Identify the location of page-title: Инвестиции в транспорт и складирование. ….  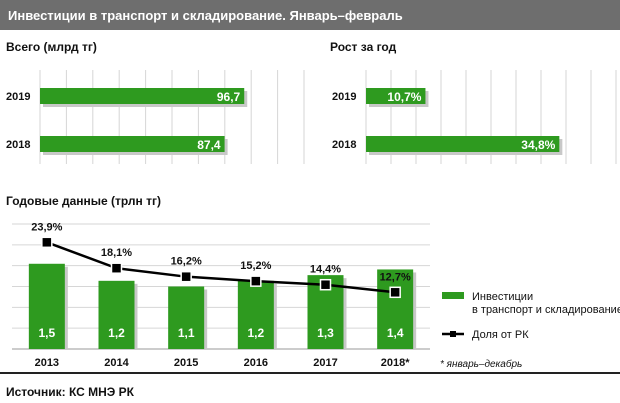
(205, 15).